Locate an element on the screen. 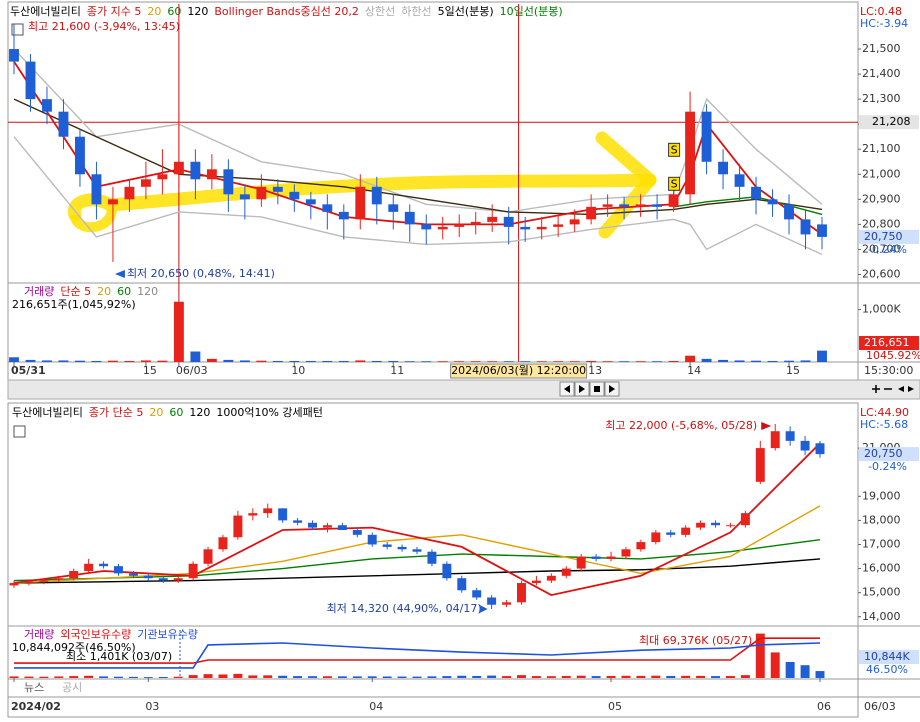 Image resolution: width=920 pixels, height=722 pixels. x-tick-label: 13 is located at coordinates (595, 370).